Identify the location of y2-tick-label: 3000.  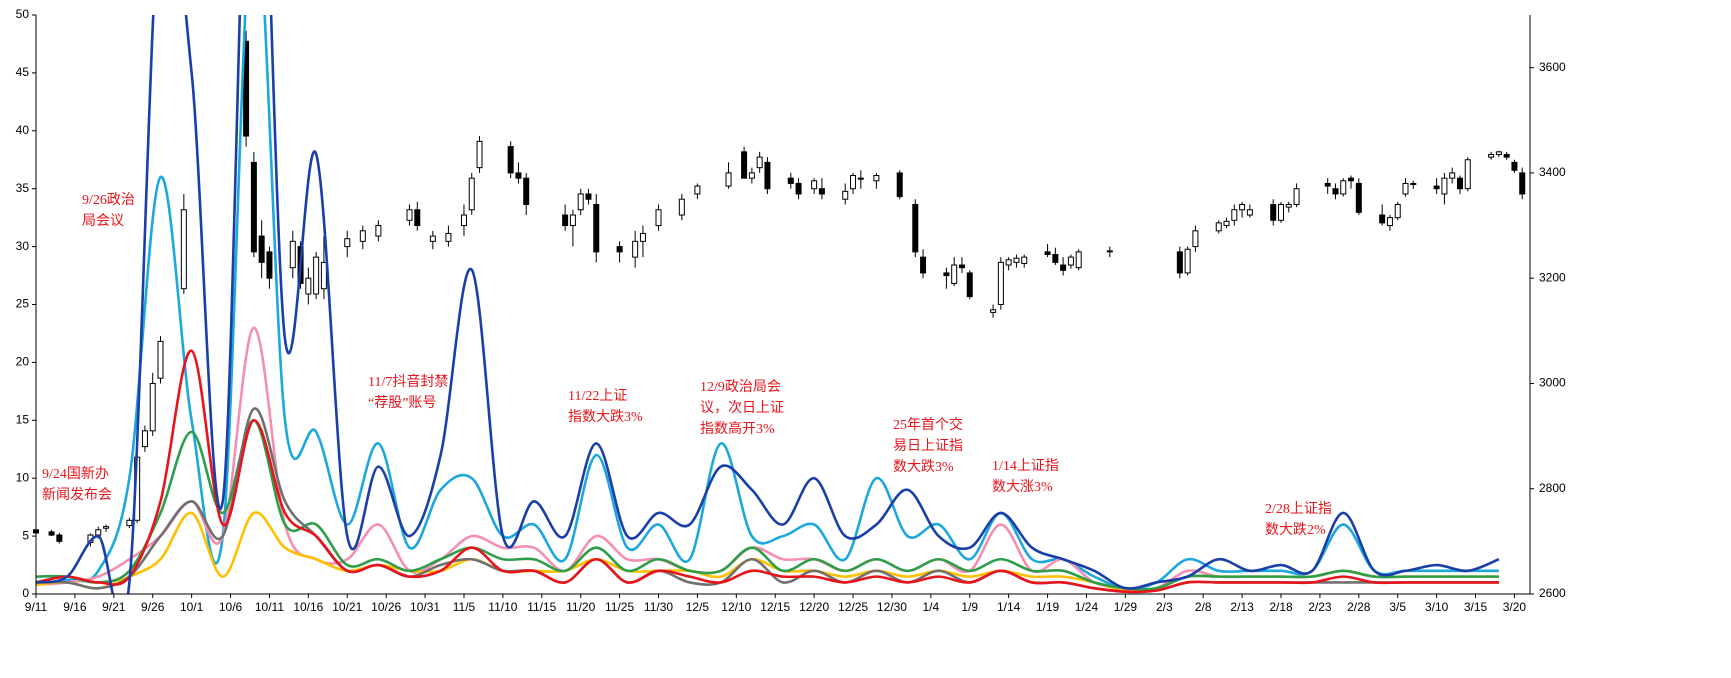
(1552, 383).